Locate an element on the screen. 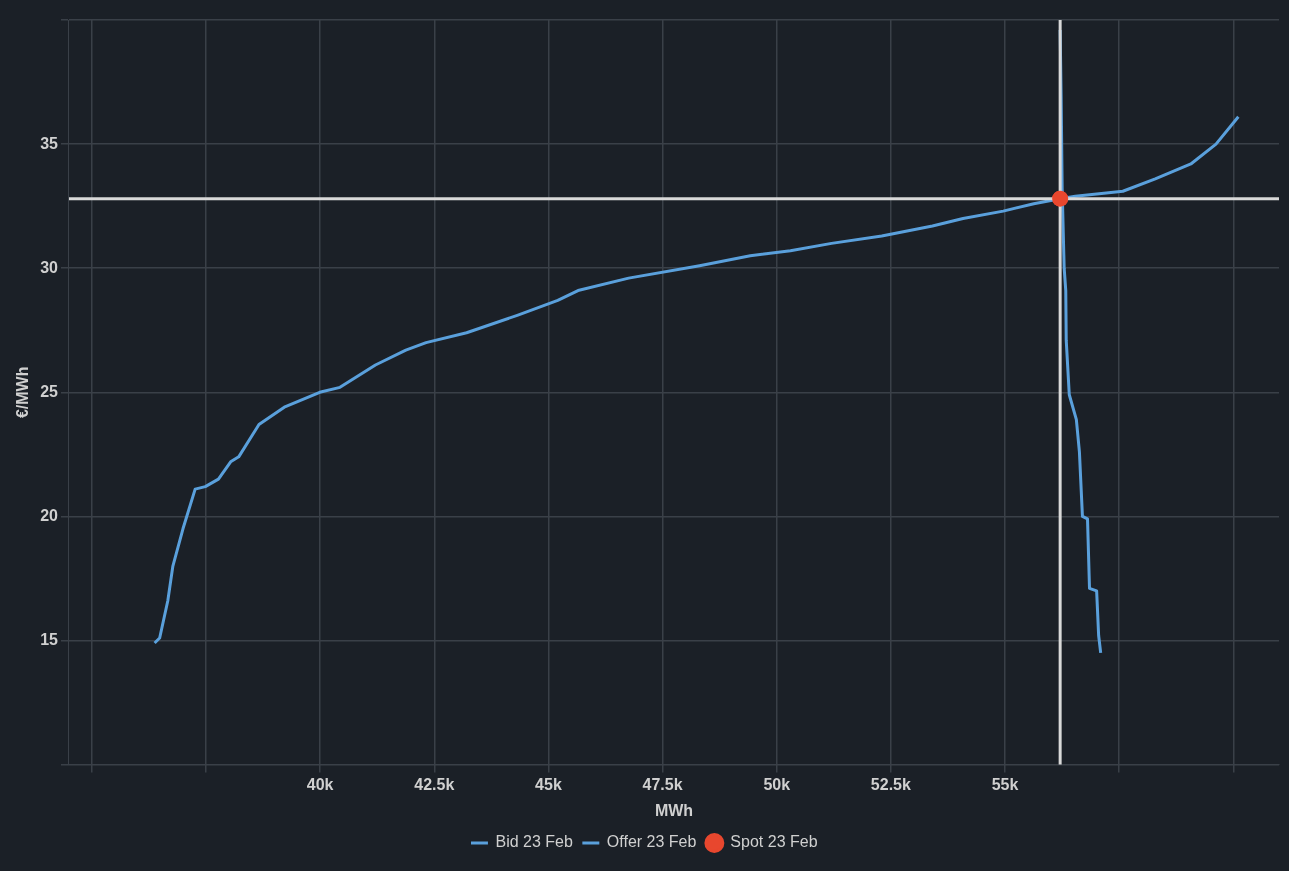 The image size is (1289, 871). x-tick-label: 45k is located at coordinates (548, 784).